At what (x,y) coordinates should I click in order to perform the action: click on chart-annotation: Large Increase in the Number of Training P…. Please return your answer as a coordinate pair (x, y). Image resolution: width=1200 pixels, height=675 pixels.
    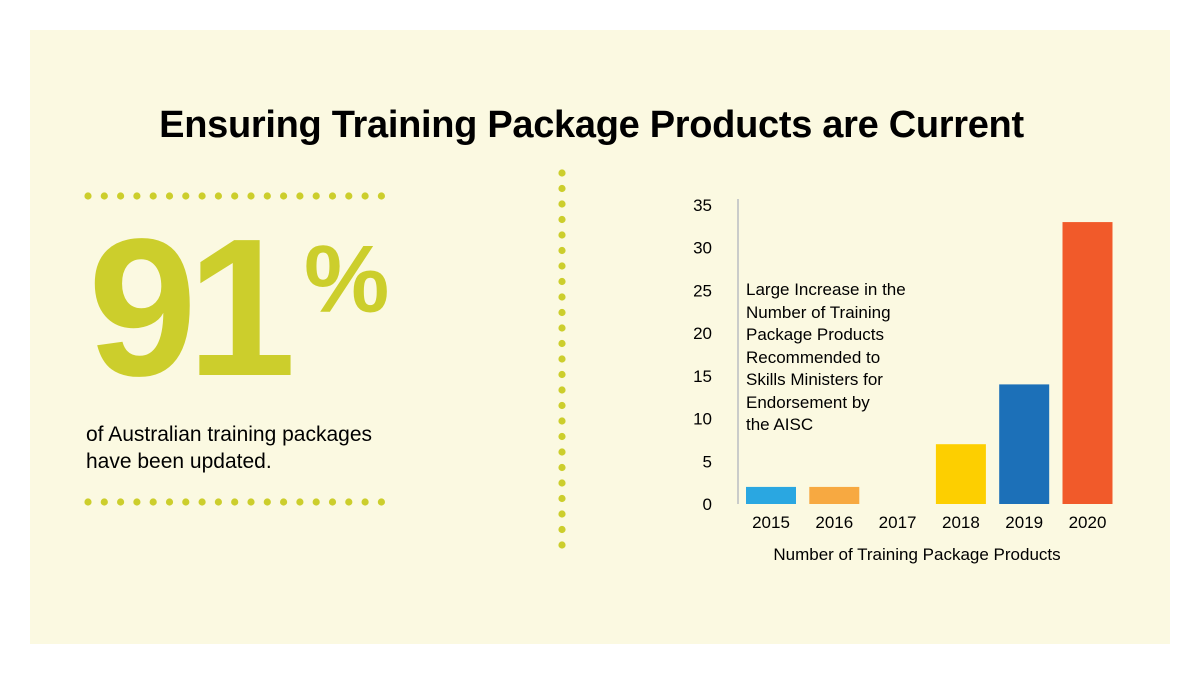
    Looking at the image, I should click on (841, 358).